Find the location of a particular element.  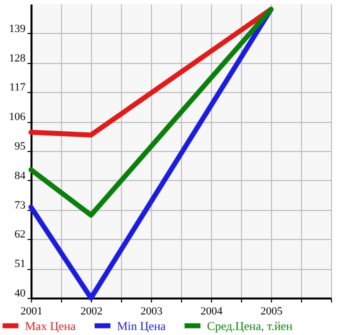

y-tick-label: 51 is located at coordinates (20, 264).